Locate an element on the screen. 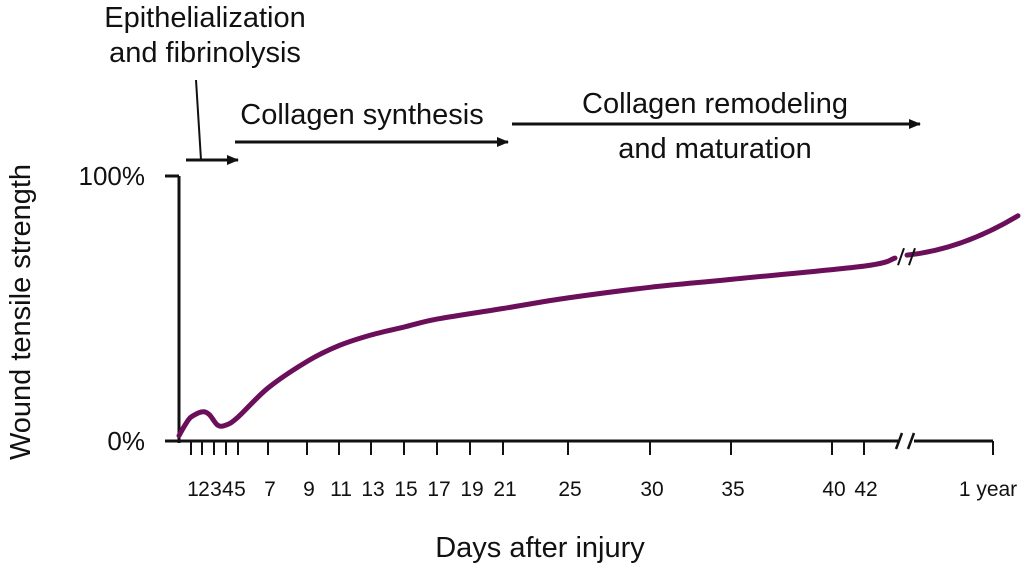  series-line-late is located at coordinates (962, 235).